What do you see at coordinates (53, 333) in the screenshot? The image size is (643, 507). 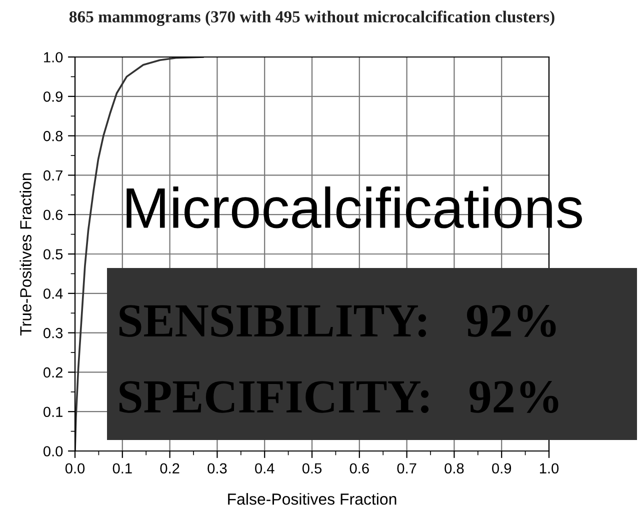 I see `y-tick-label: 0.3` at bounding box center [53, 333].